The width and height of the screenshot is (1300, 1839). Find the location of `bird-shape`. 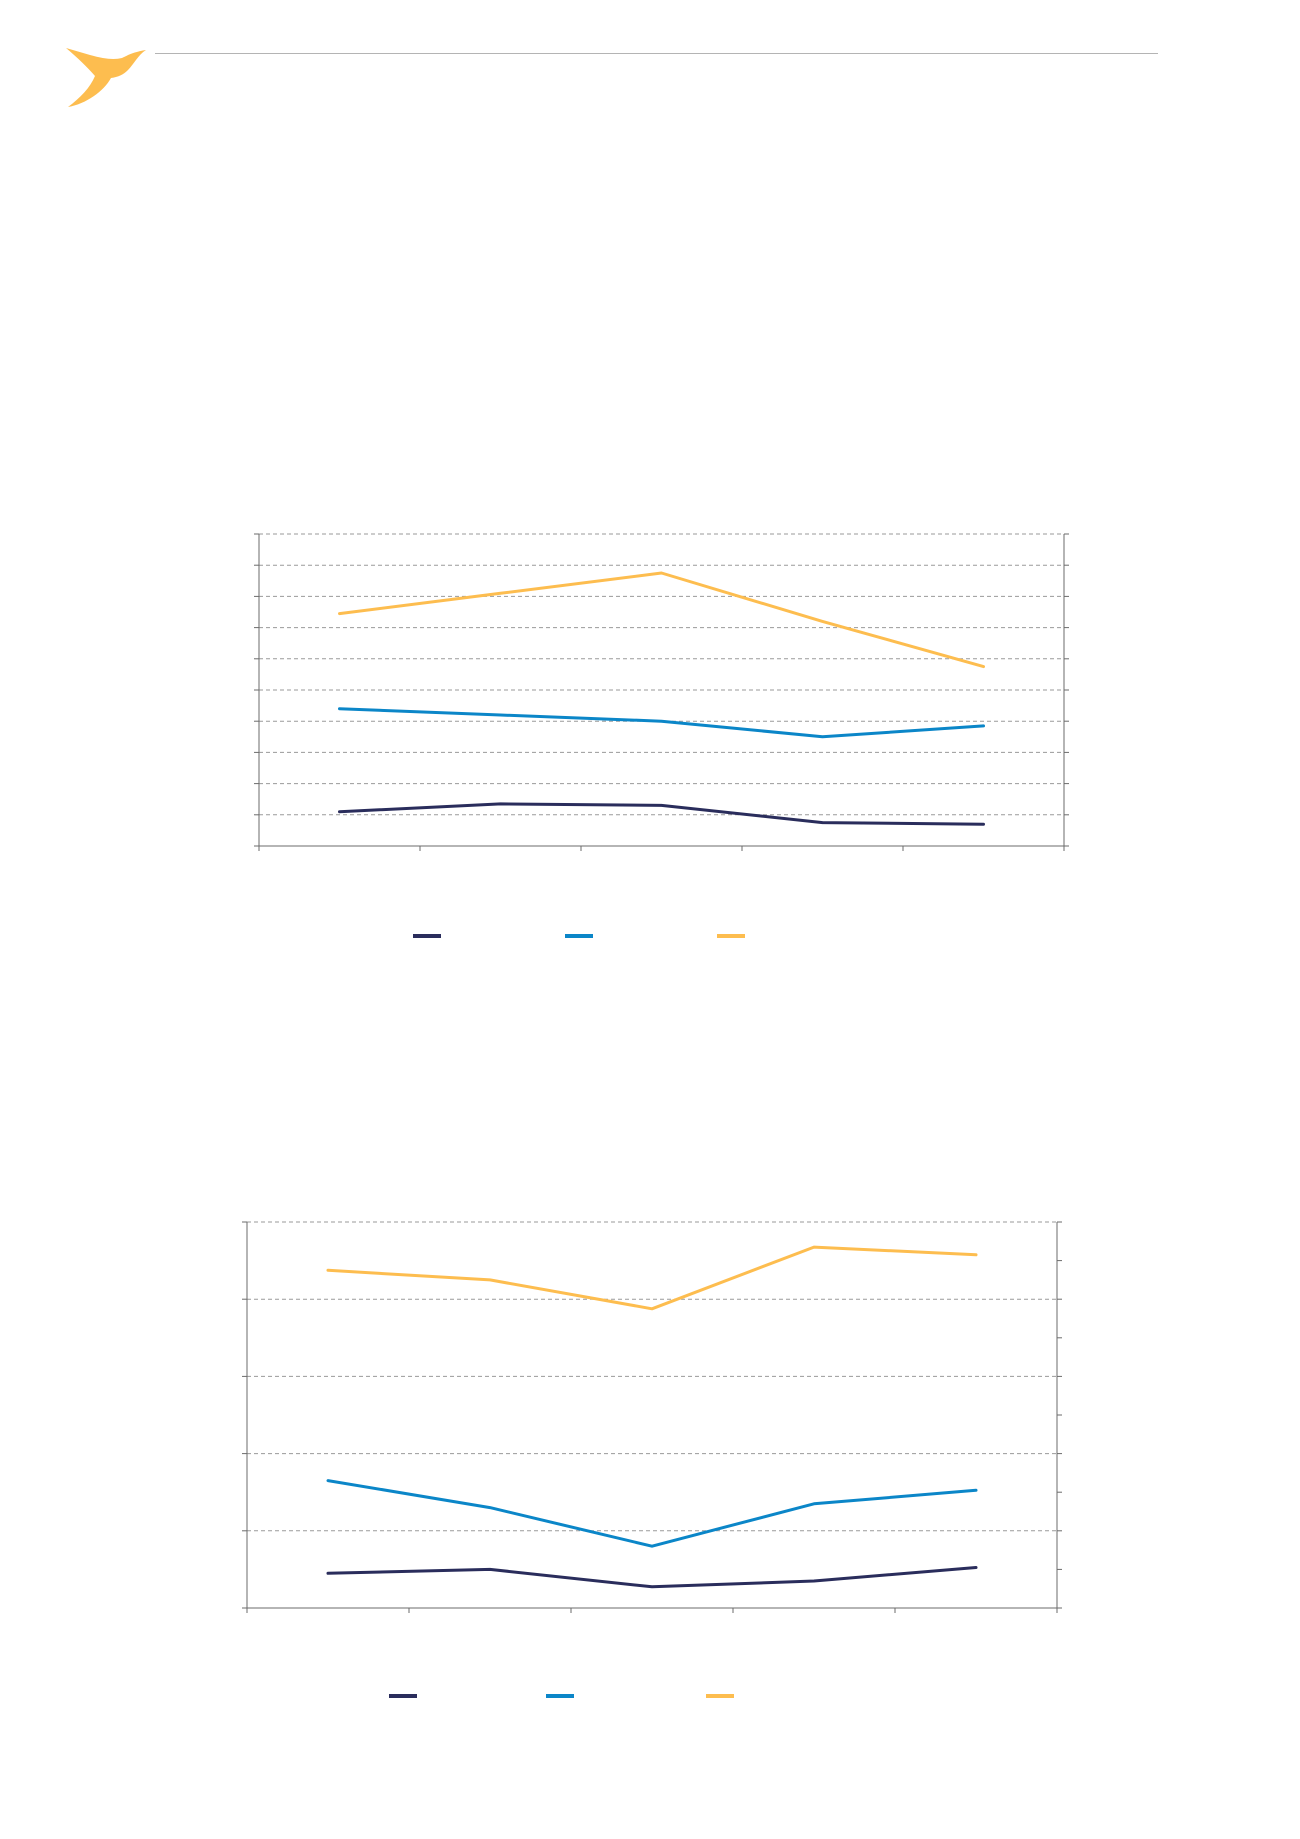

bird-shape is located at coordinates (106, 77).